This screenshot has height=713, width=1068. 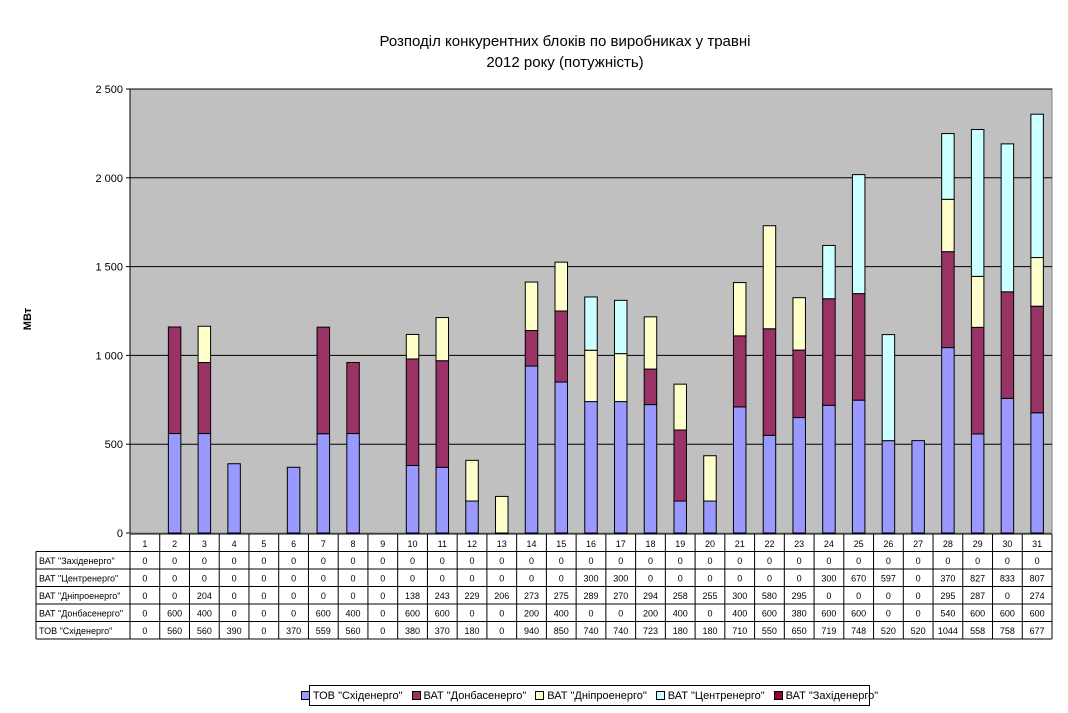 I want to click on data-label: 650, so click(x=799, y=631).